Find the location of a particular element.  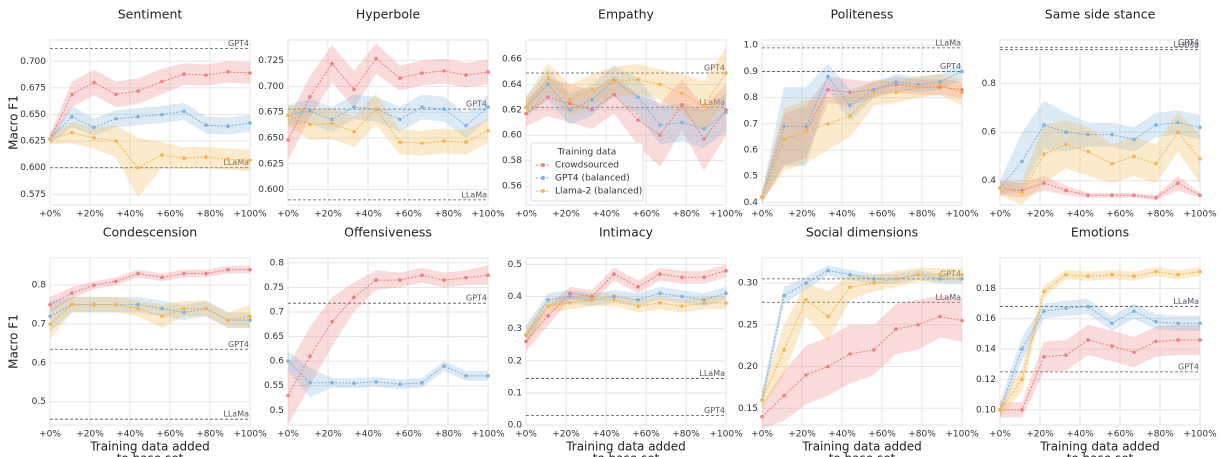

panel-title: Emotions is located at coordinates (1100, 232).